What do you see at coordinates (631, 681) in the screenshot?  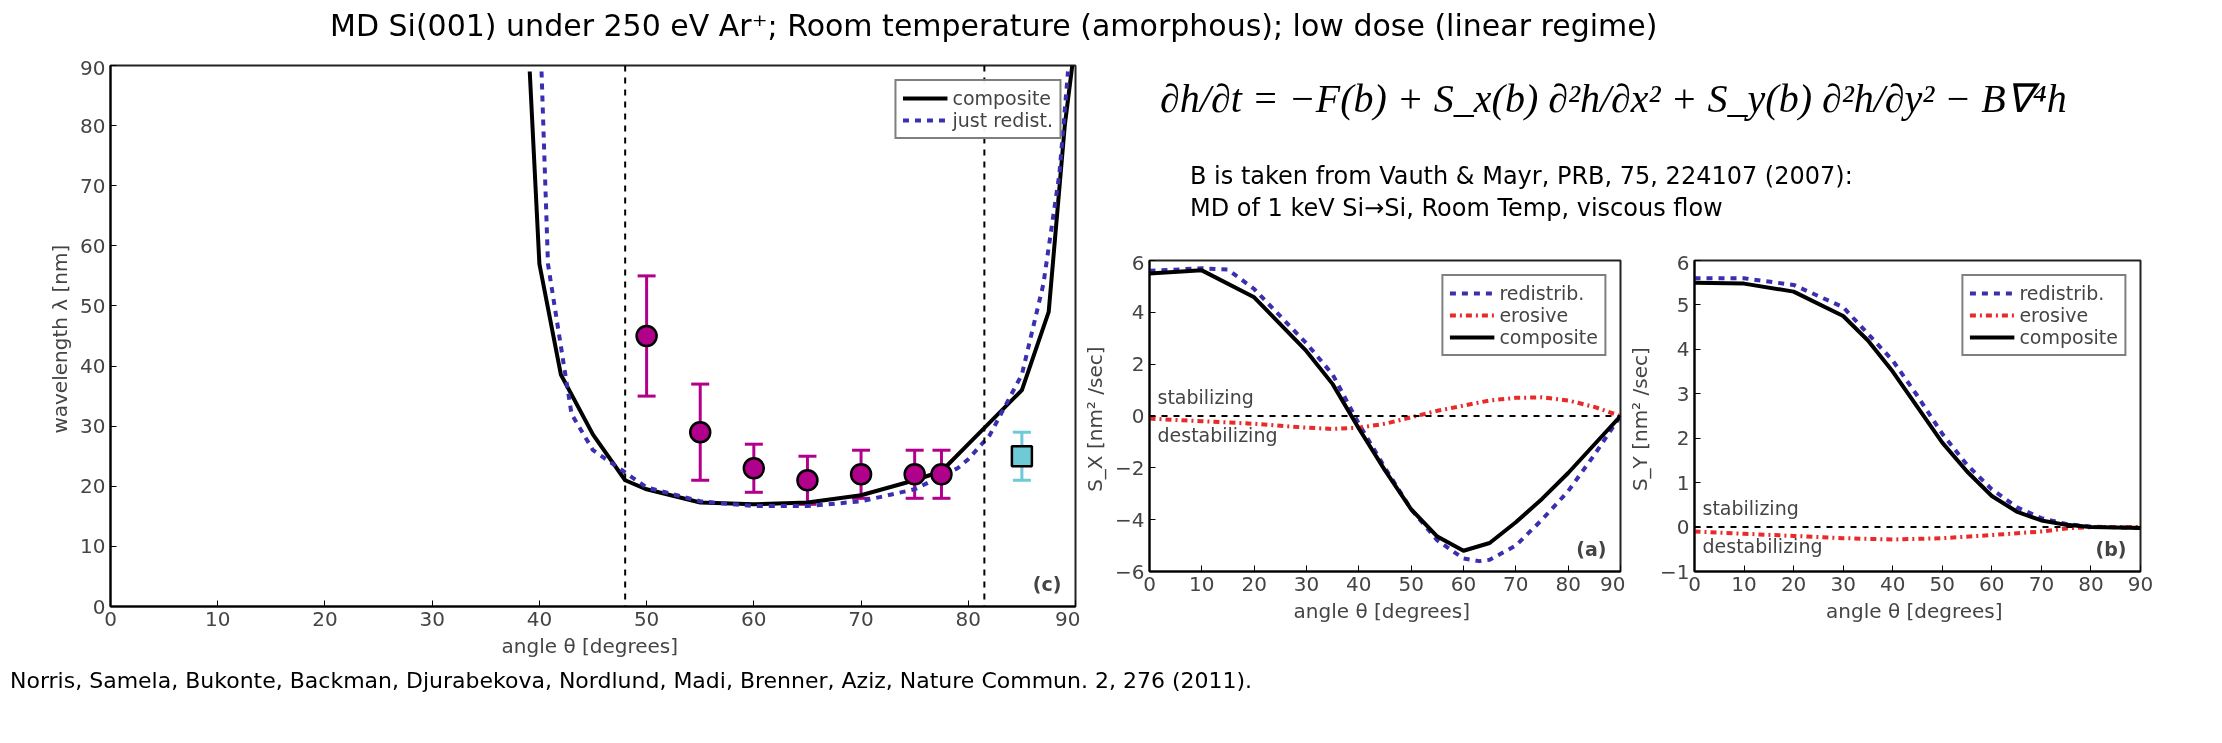 I see `text: Norris, Samela, Bukonte, Backman, Djurabekova, Nordlund, Madi, Brenner, Aziz, Nature Commun. 2, 276 (2011).` at bounding box center [631, 681].